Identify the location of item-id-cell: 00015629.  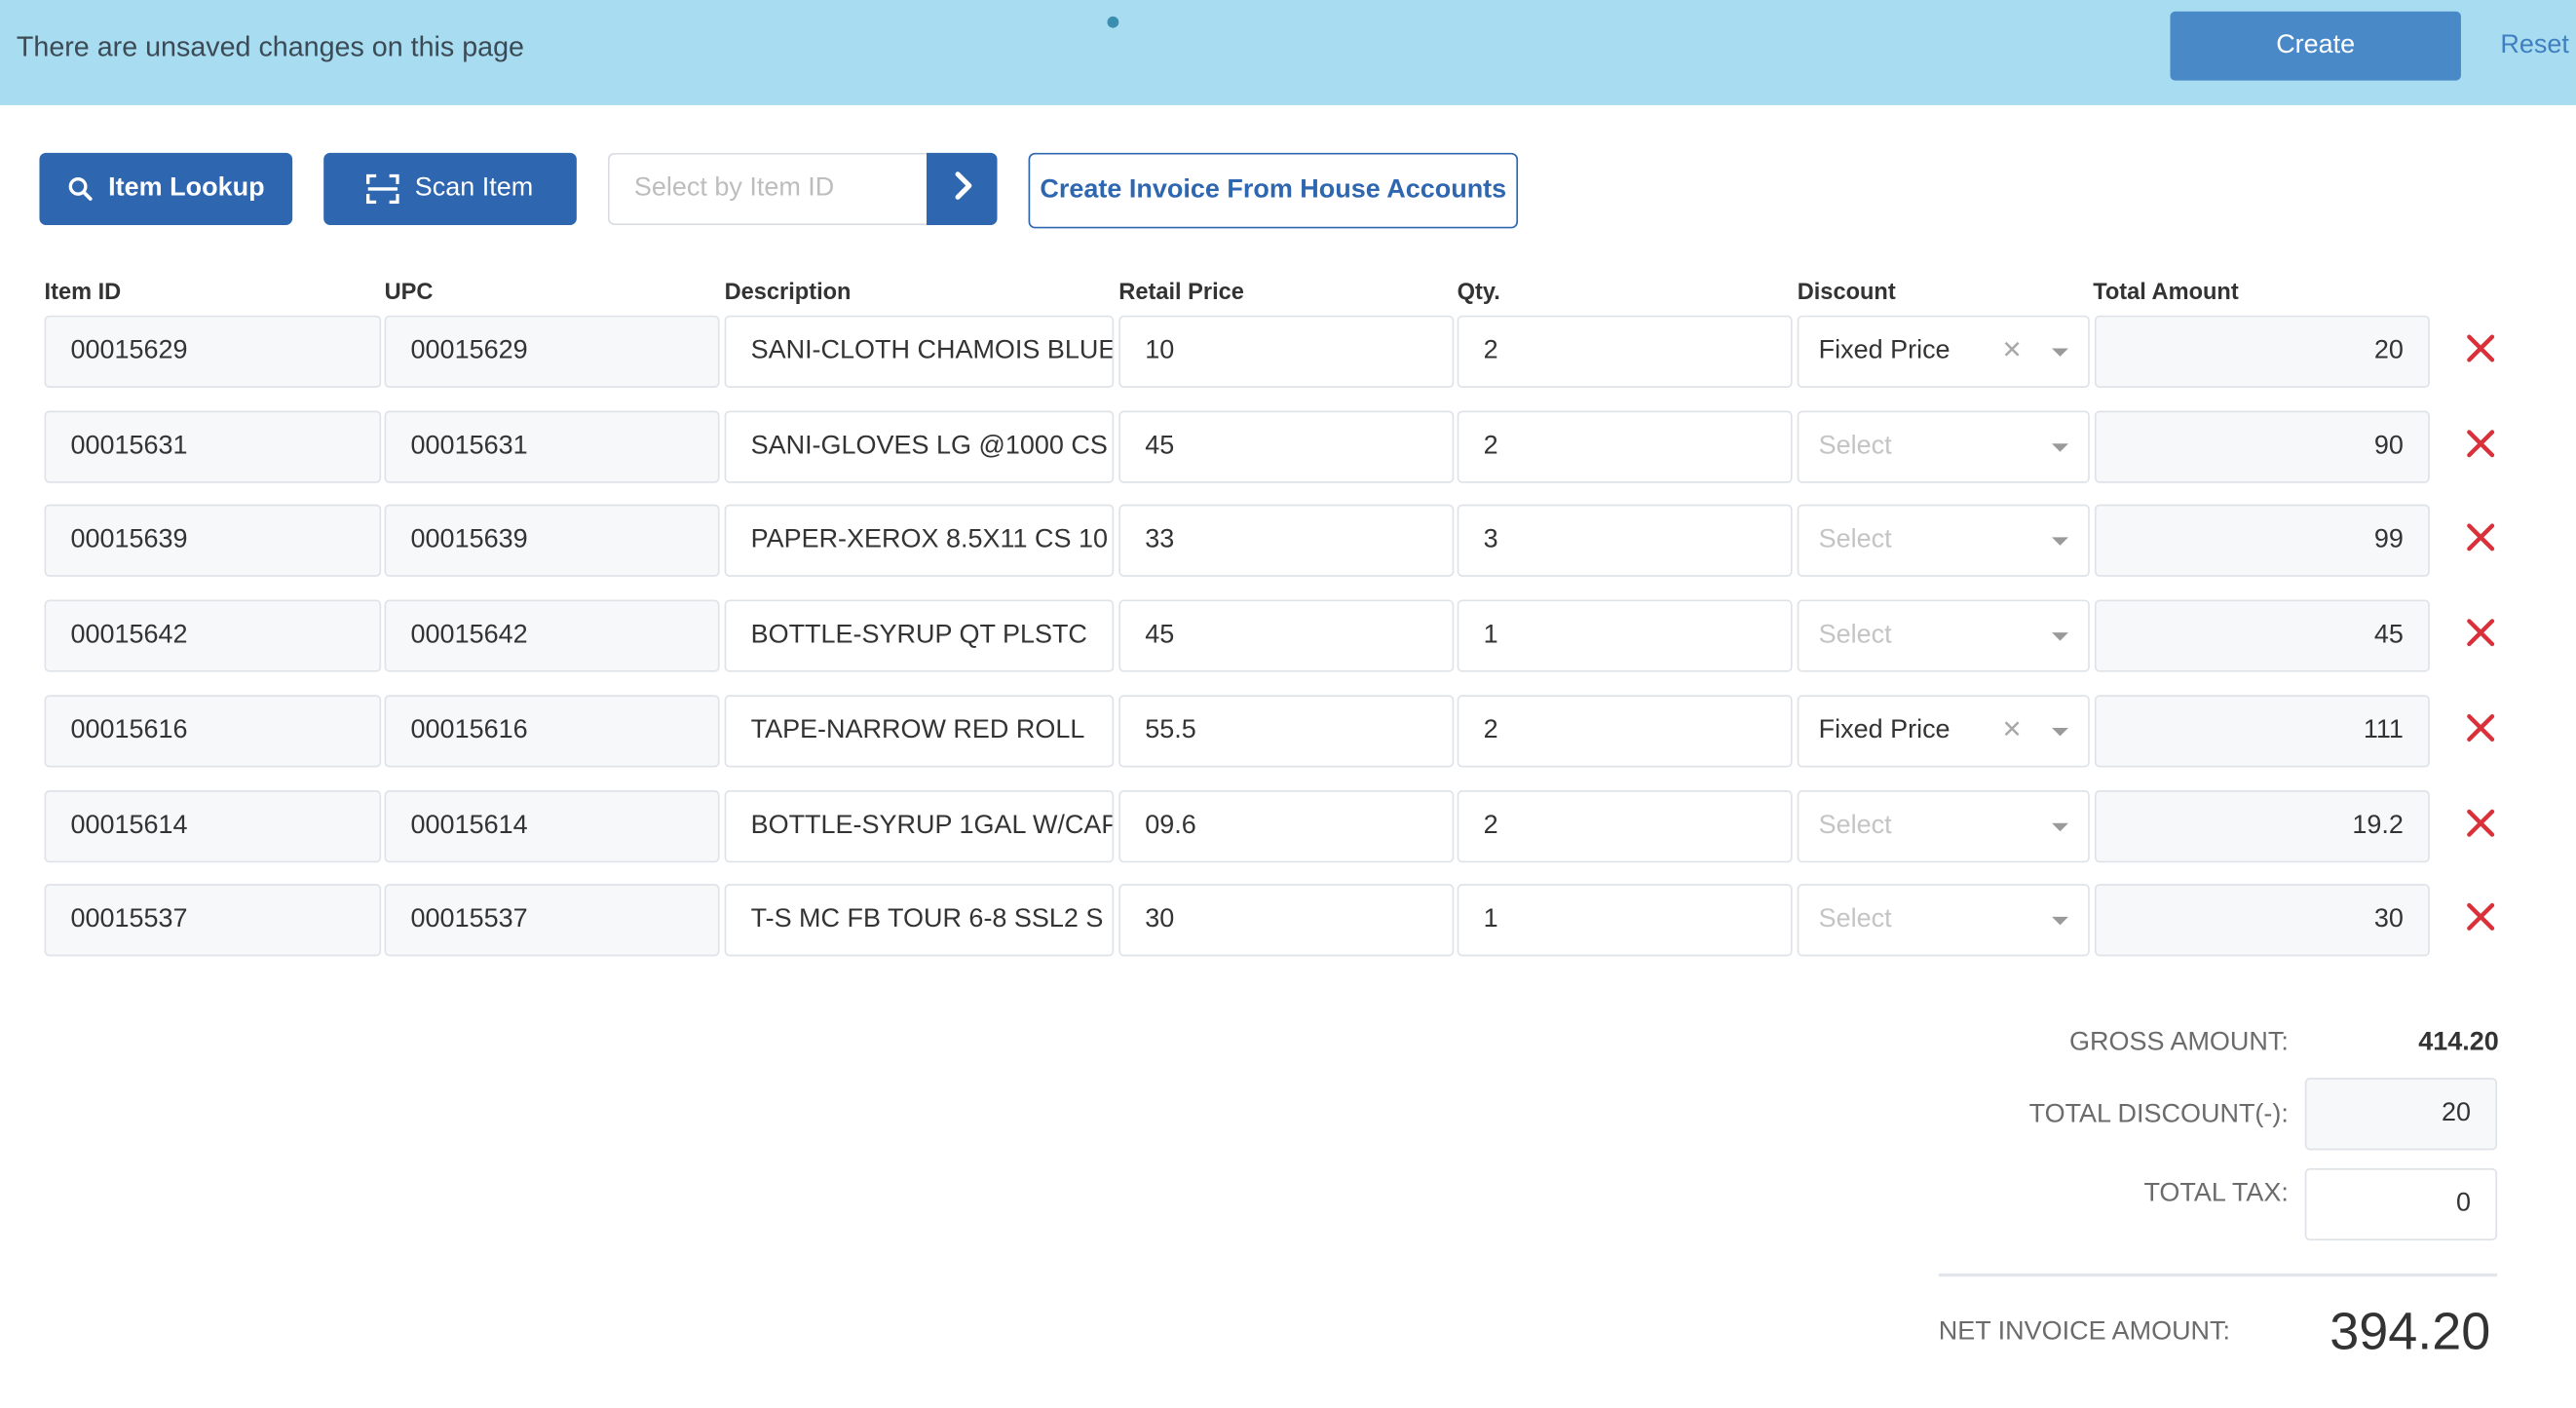
(213, 352).